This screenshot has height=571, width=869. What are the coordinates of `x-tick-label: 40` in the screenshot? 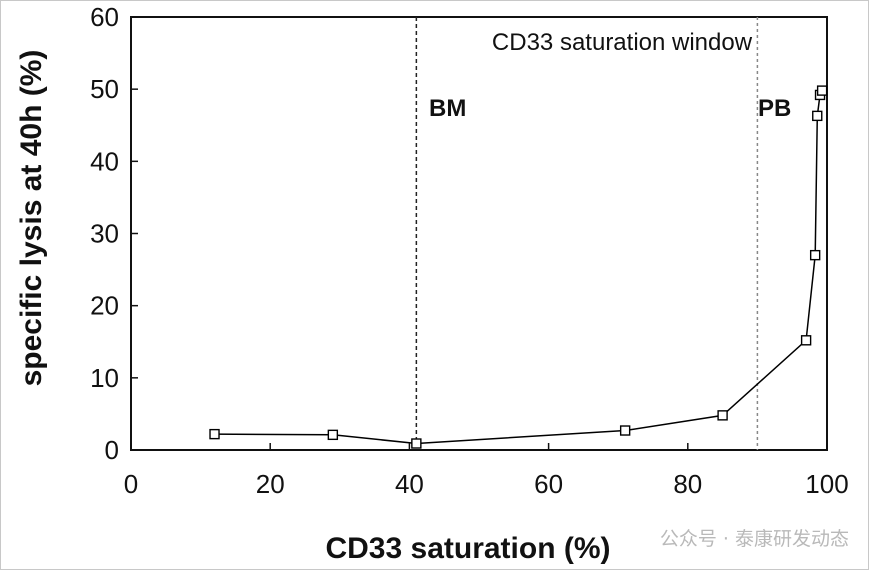 It's located at (409, 484).